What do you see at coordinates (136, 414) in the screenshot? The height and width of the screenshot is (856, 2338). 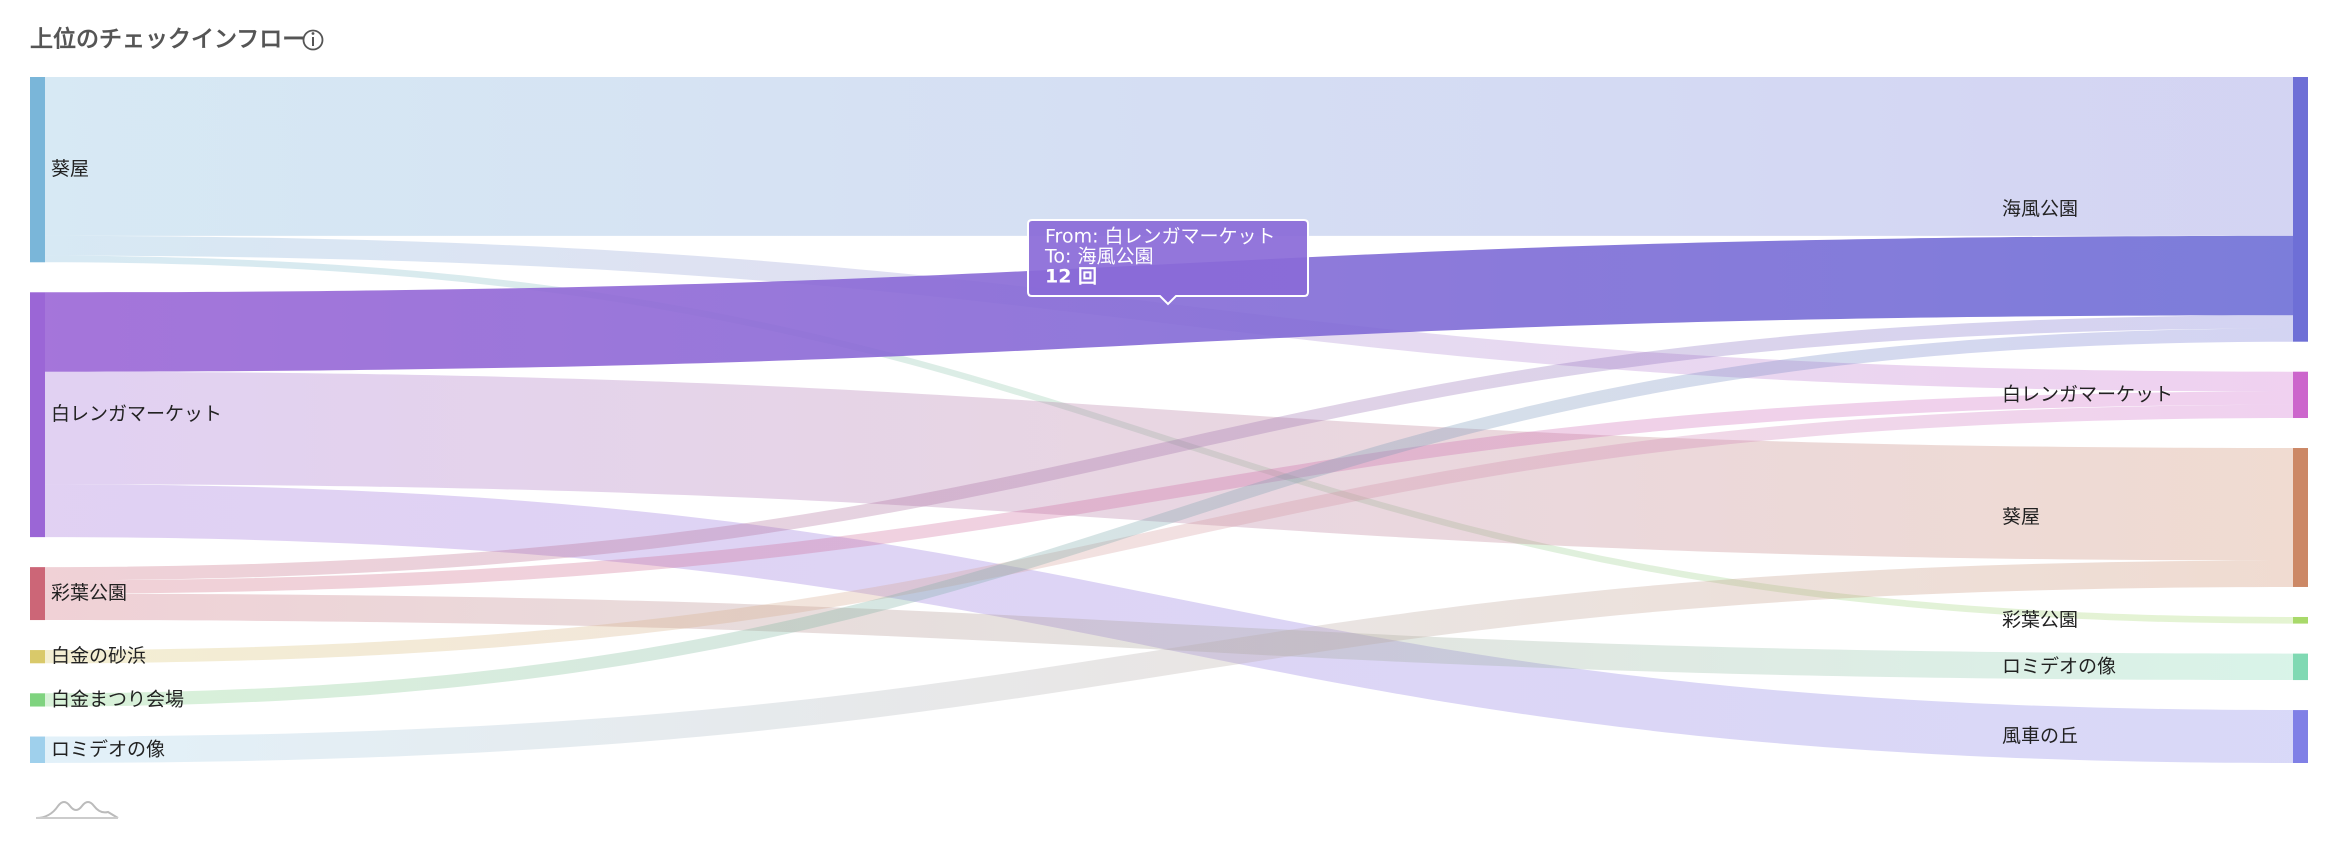 I see `source-label: 白レンガマーケット` at bounding box center [136, 414].